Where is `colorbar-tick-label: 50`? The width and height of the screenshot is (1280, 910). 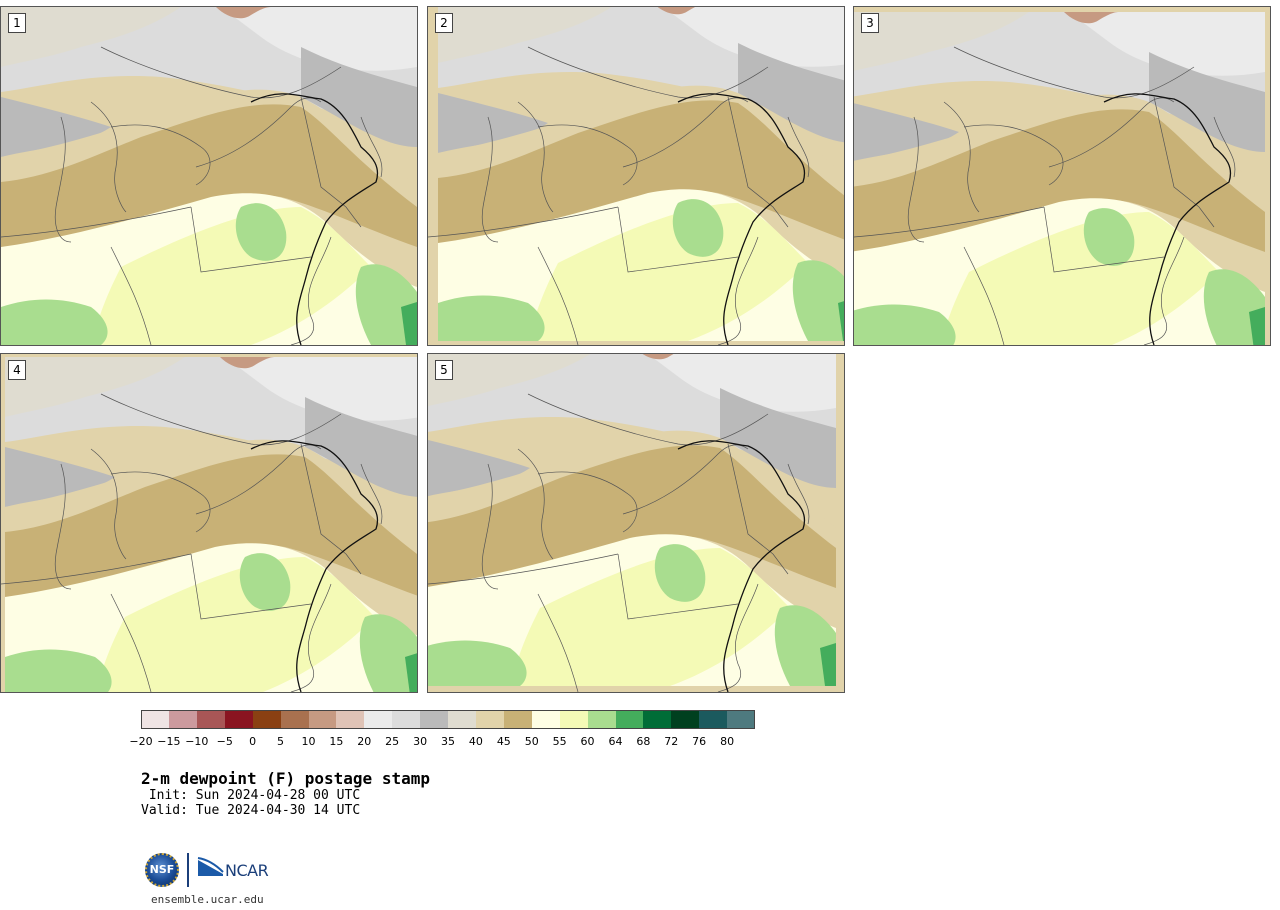
colorbar-tick-label: 50 is located at coordinates (531, 741).